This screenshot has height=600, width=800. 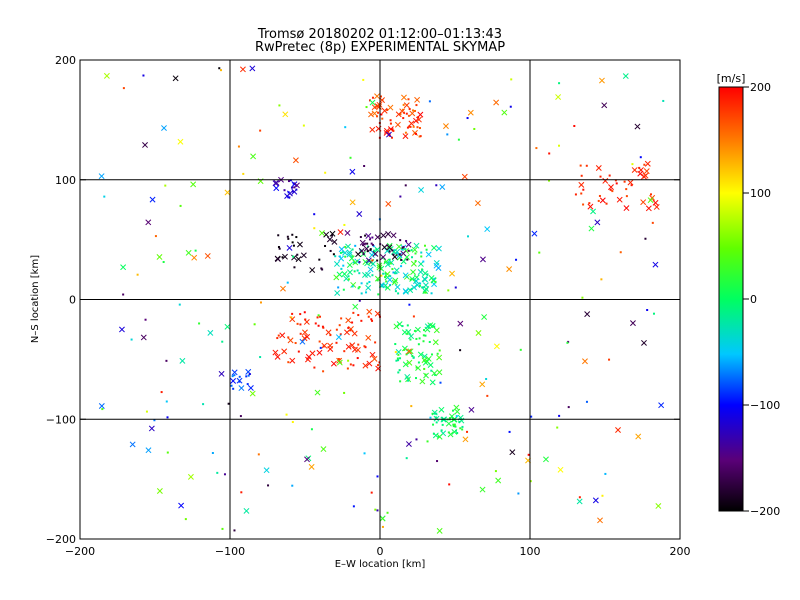 What do you see at coordinates (61, 419) in the screenshot?
I see `y-tick-label: −100` at bounding box center [61, 419].